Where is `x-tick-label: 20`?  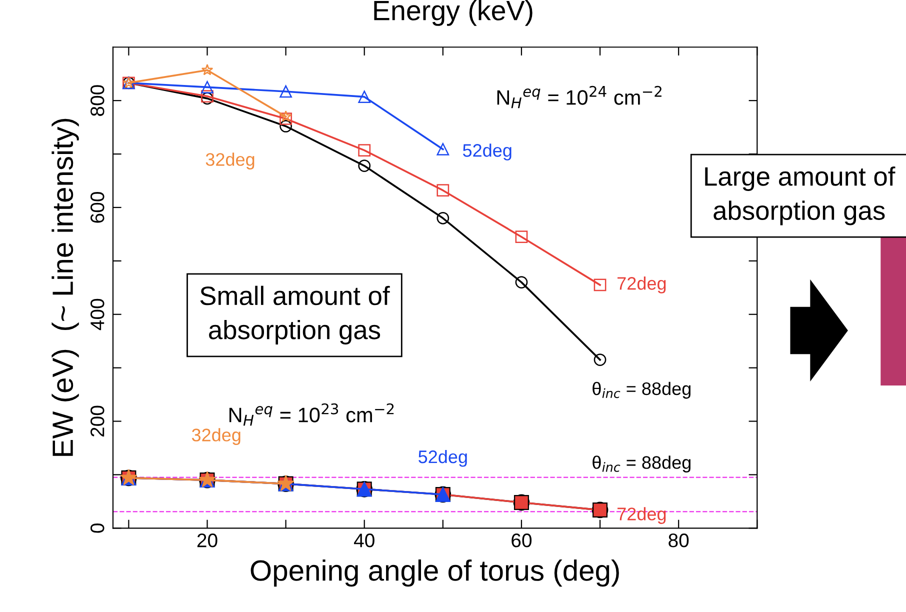 x-tick-label: 20 is located at coordinates (207, 541).